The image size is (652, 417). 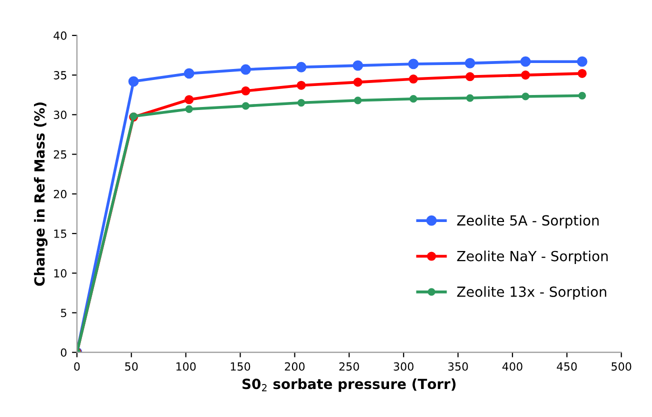 I want to click on x-tick-label: 200, so click(x=294, y=366).